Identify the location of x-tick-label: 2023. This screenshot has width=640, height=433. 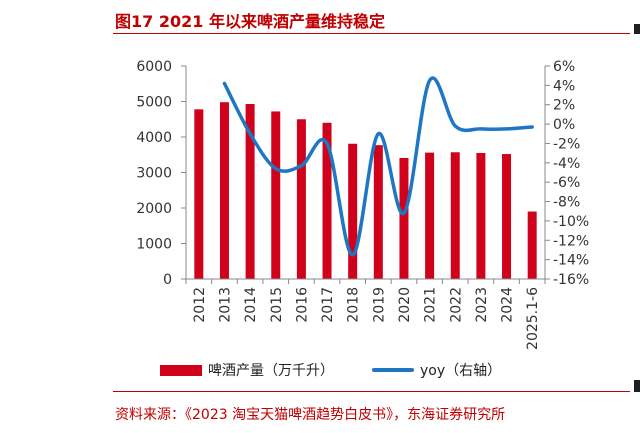
(482, 305).